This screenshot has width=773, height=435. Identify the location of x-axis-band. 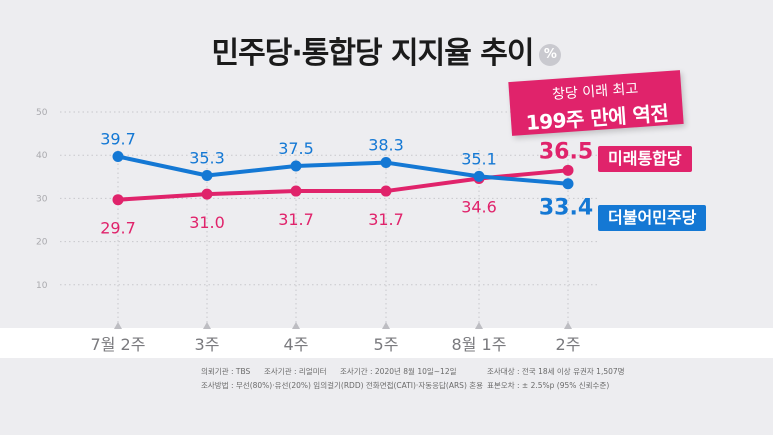
(386, 343).